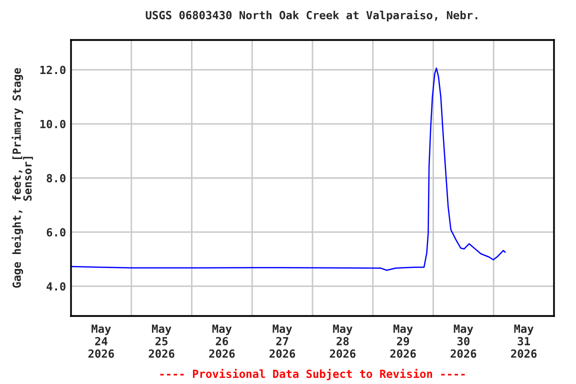  I want to click on x-tick-label: May 29 2026, so click(403, 341).